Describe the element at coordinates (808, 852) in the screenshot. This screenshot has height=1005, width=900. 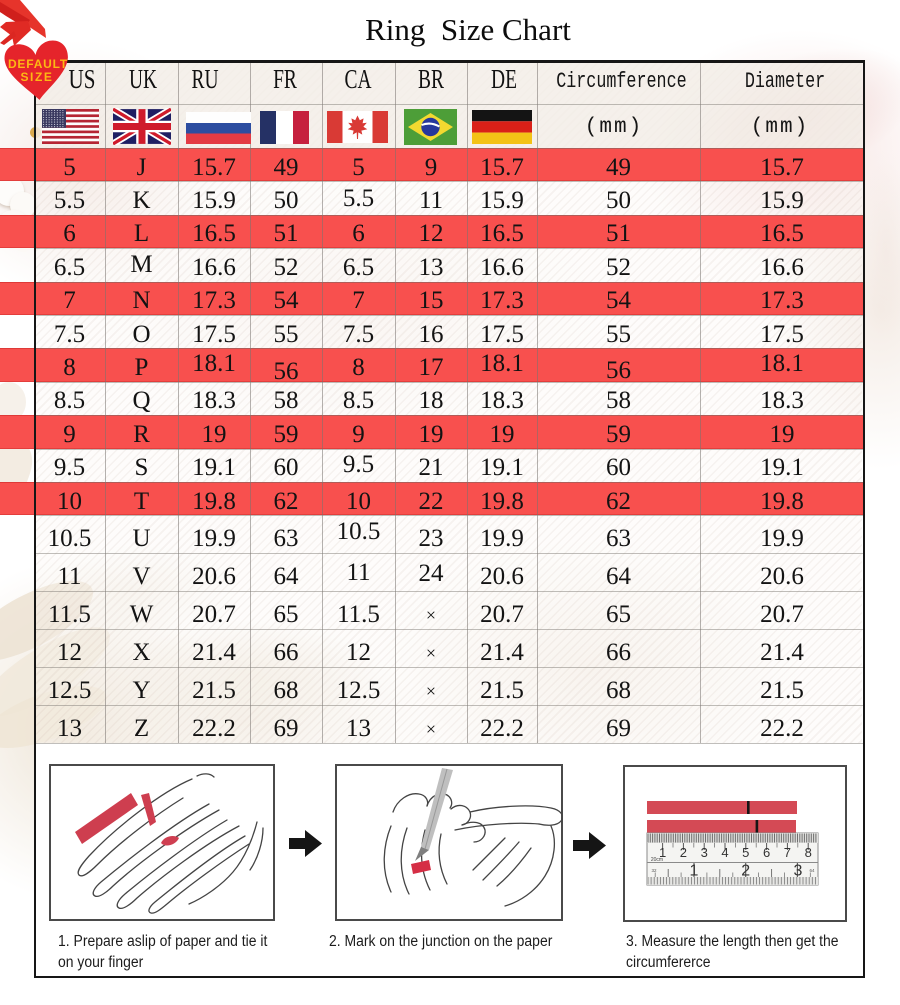
I see `svg-text: 8` at that location.